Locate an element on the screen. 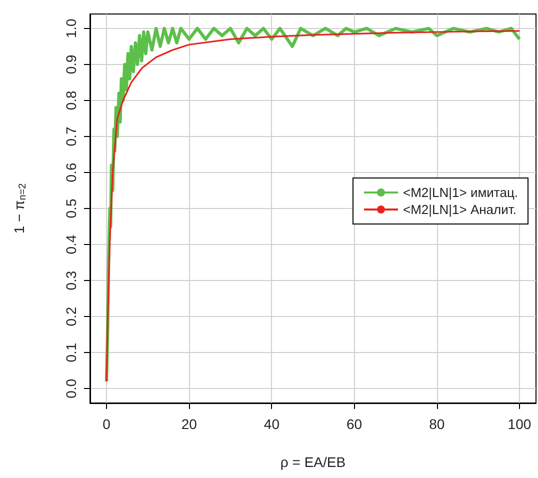 The width and height of the screenshot is (538, 478). x-tick-label: 0 is located at coordinates (106, 424).